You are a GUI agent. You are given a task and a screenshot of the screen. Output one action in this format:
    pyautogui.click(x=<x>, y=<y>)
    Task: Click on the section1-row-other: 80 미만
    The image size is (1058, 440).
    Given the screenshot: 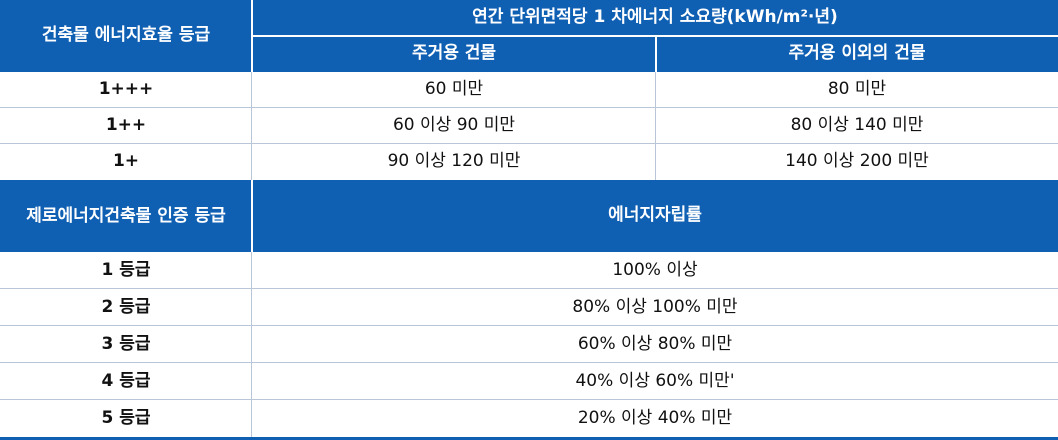 What is the action you would take?
    pyautogui.click(x=857, y=89)
    